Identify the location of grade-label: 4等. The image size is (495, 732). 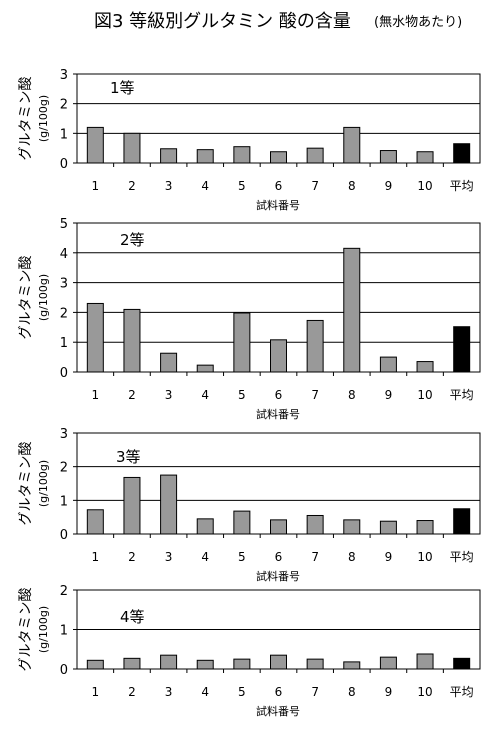
(132, 617).